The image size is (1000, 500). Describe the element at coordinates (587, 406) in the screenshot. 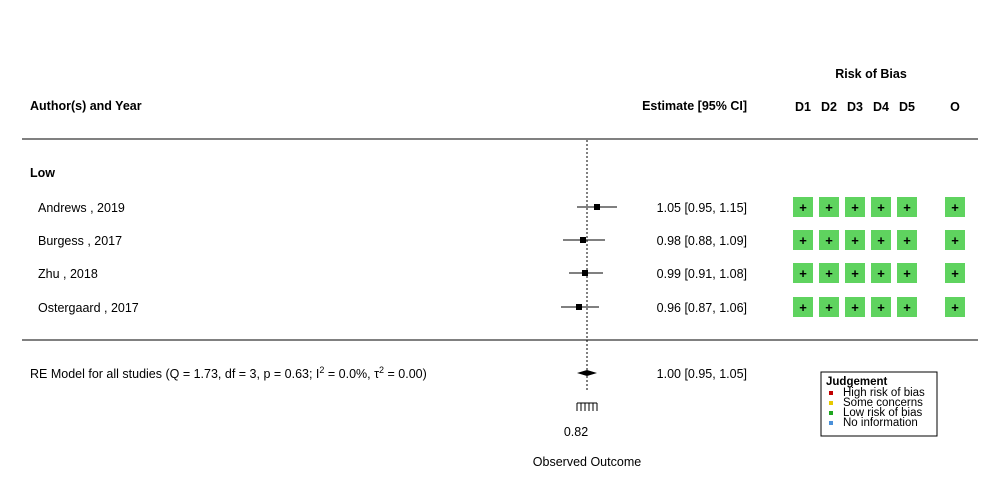

I see `x-axis` at that location.